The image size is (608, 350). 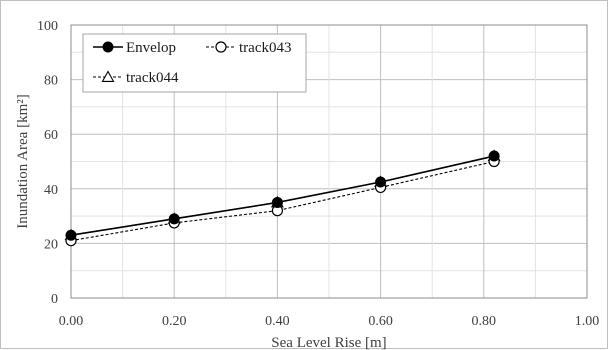 What do you see at coordinates (47, 26) in the screenshot?
I see `y-tick-label: 100` at bounding box center [47, 26].